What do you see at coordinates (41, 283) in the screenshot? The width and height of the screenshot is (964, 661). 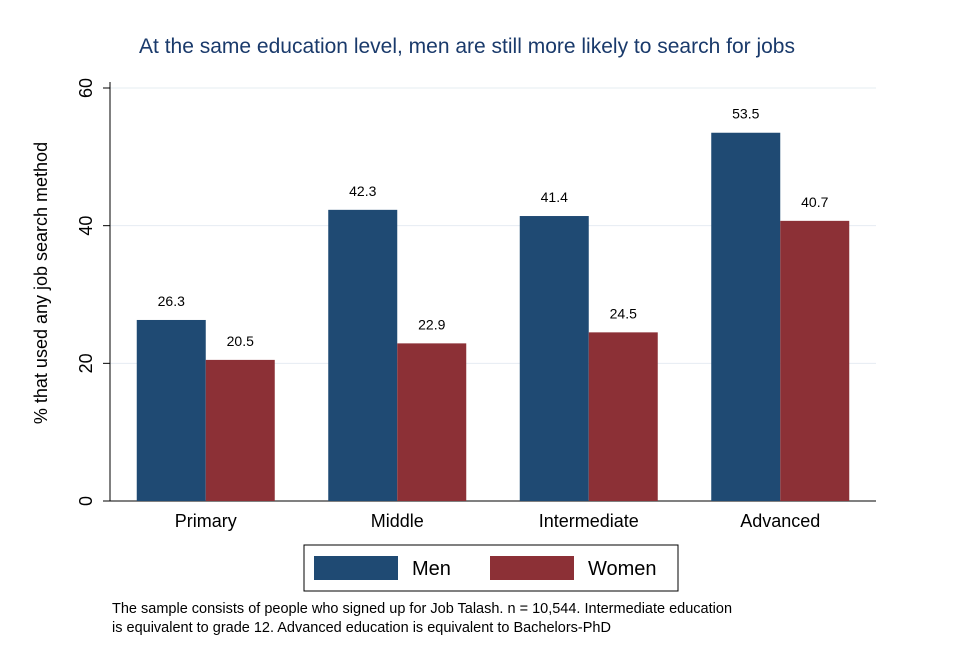 I see `y-axis-label: % that used any job search method` at bounding box center [41, 283].